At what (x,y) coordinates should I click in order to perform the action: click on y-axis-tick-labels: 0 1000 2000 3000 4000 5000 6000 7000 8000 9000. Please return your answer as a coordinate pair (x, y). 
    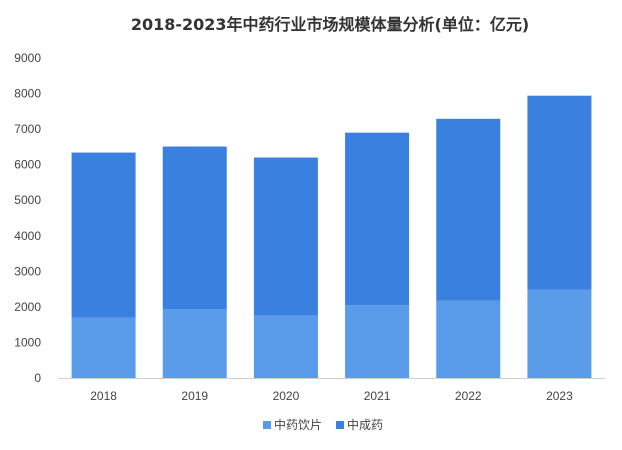
    Looking at the image, I should click on (27, 218).